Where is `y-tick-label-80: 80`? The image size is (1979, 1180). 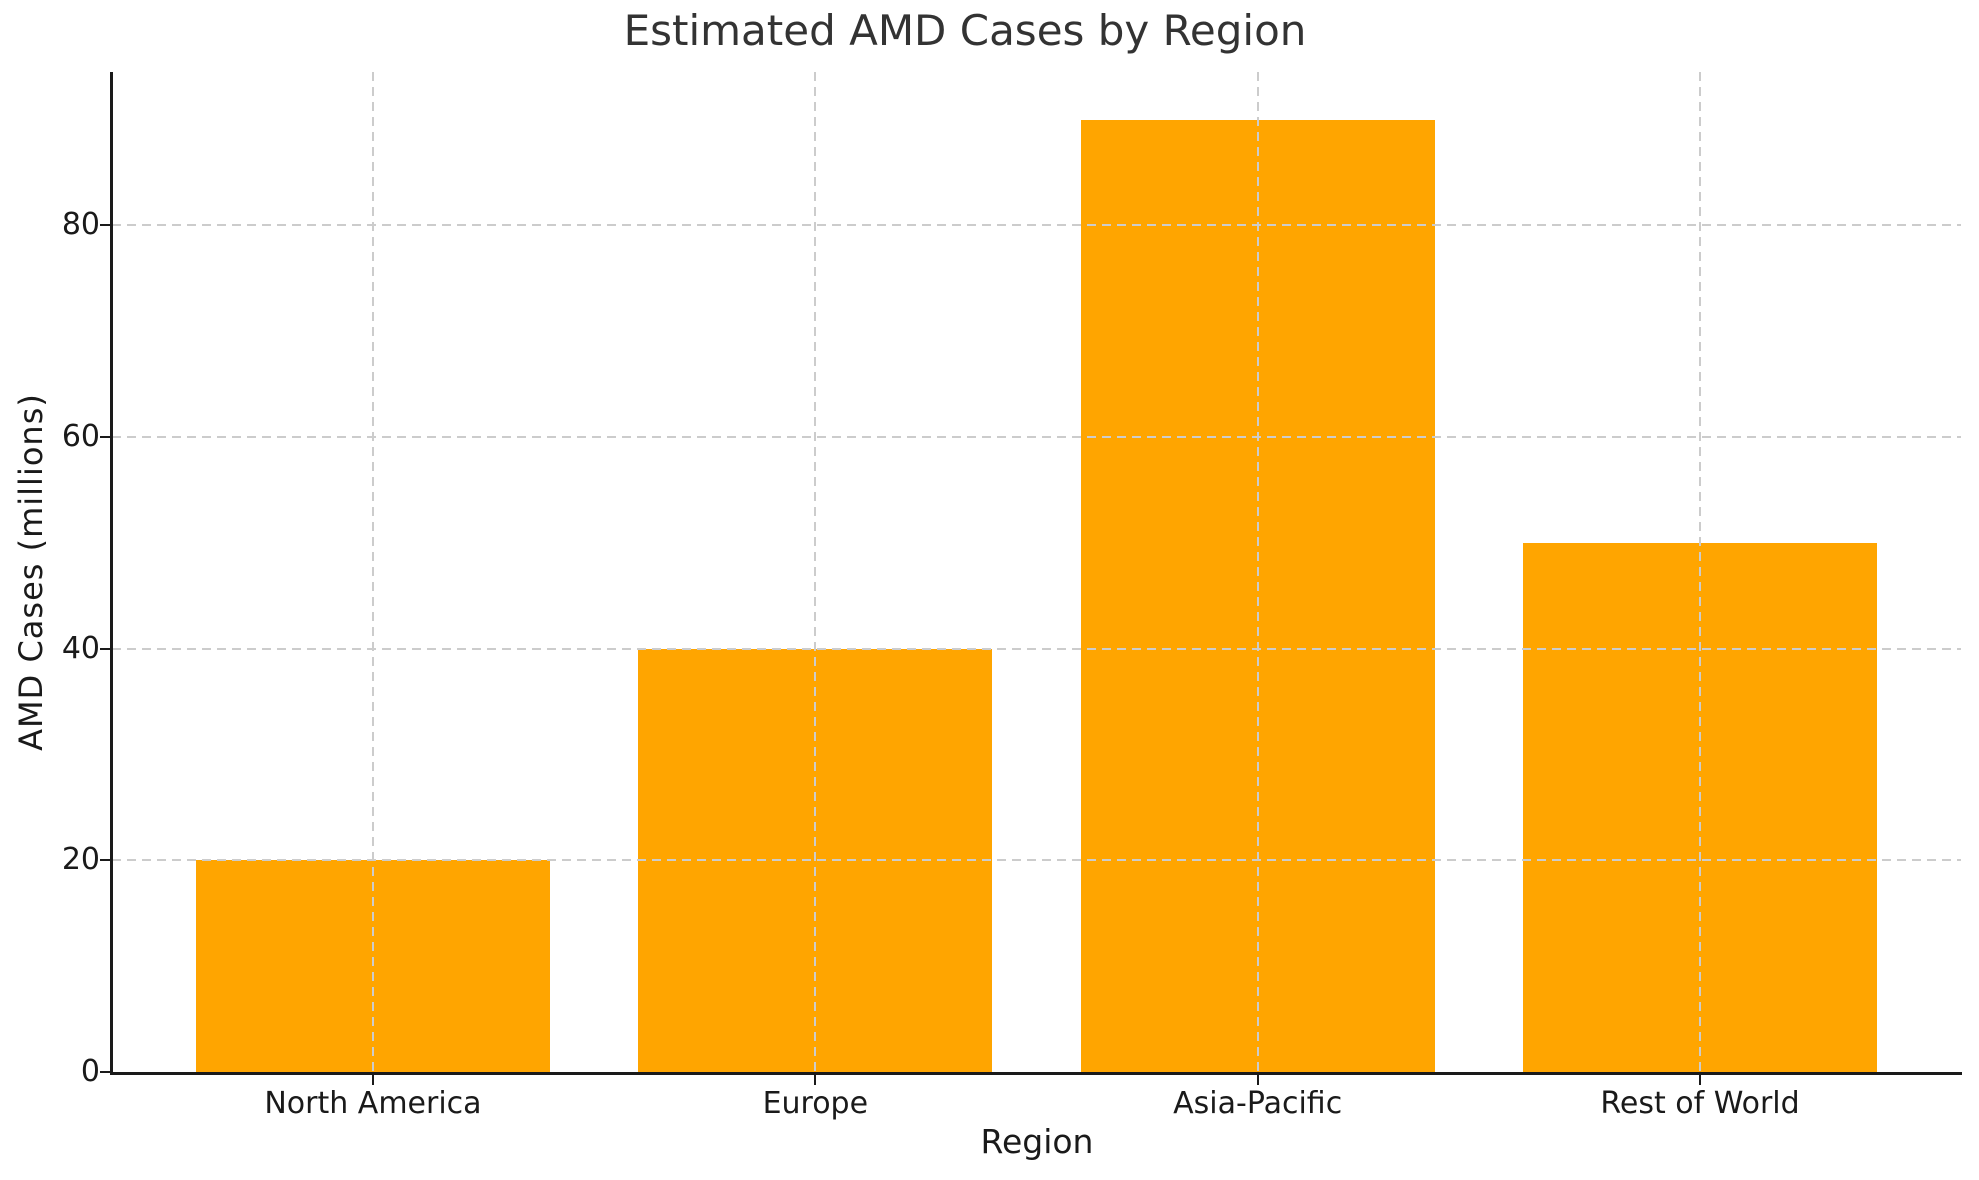
y-tick-label-80: 80 is located at coordinates (80, 225).